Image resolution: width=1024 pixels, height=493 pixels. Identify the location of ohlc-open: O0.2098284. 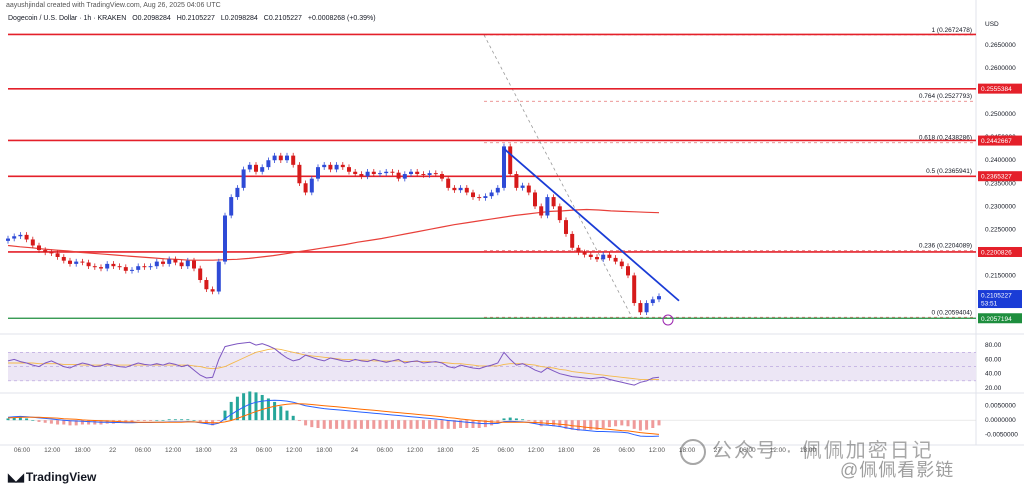
(151, 18).